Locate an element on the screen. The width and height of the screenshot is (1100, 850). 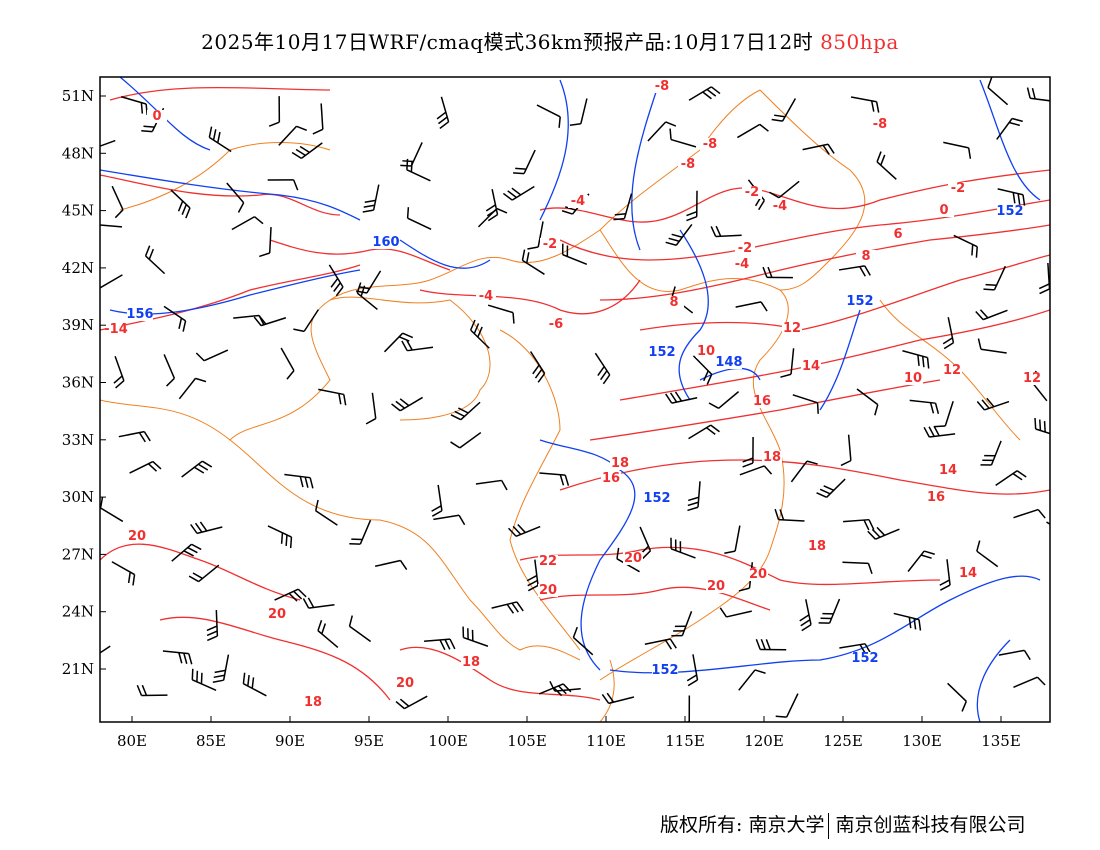
lat-label: 48N is located at coordinates (78, 153).